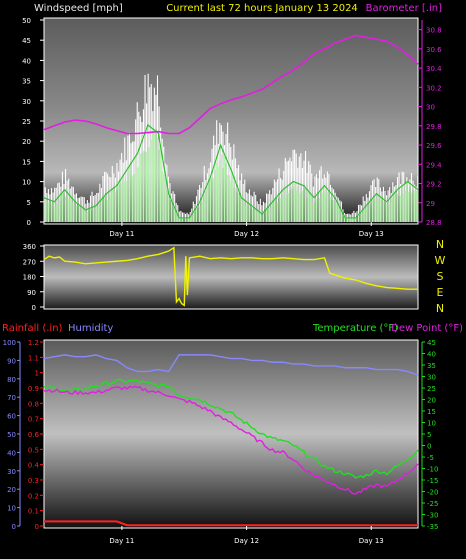  I want to click on wind-tick-label: 30, so click(26, 102).